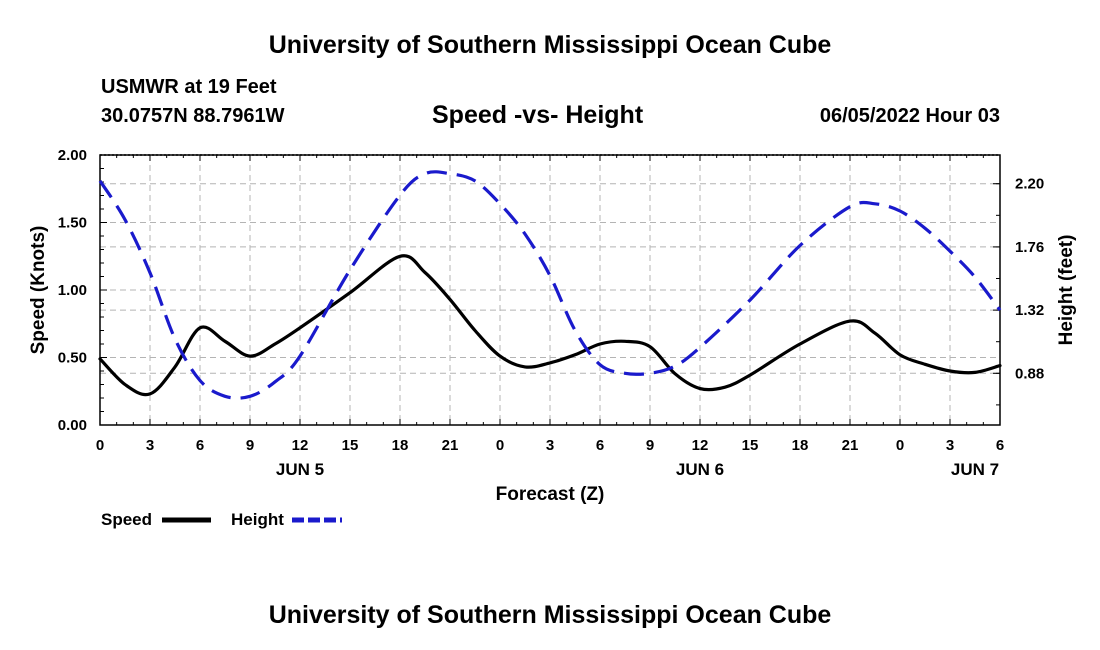 Image resolution: width=1100 pixels, height=650 pixels. I want to click on station-label: USMWR at 19 Feet, so click(189, 87).